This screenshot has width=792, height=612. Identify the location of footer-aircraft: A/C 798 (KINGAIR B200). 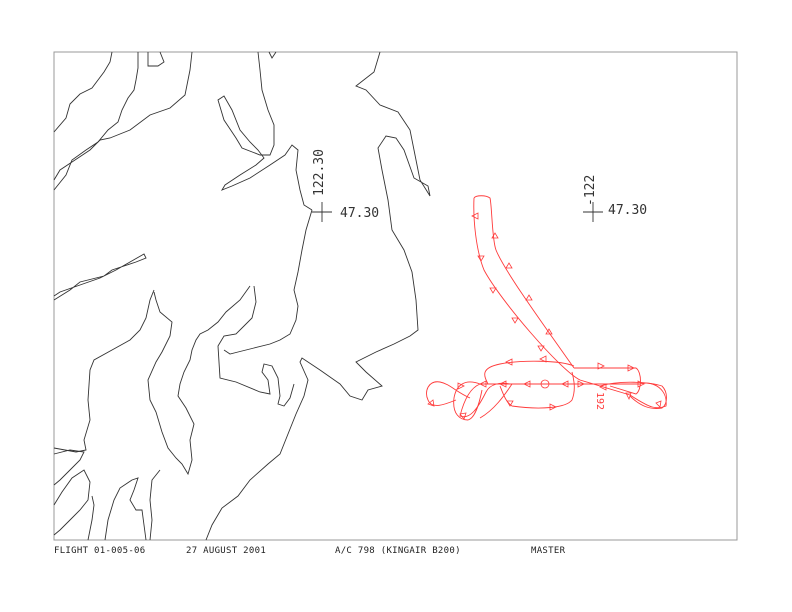
(398, 551).